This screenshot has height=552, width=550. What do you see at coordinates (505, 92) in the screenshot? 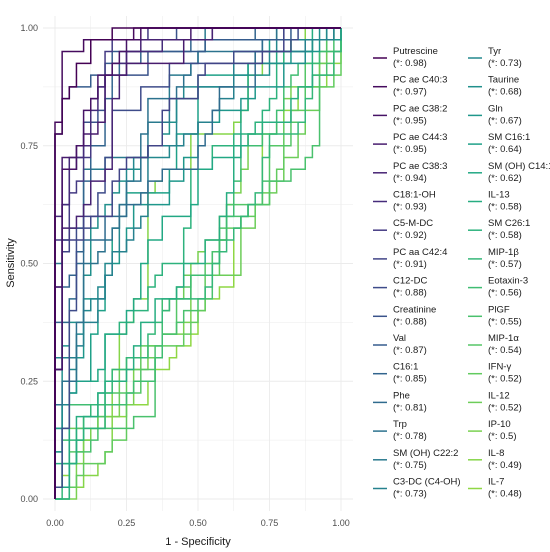
I see `legend-auc: (*: 0.68)` at bounding box center [505, 92].